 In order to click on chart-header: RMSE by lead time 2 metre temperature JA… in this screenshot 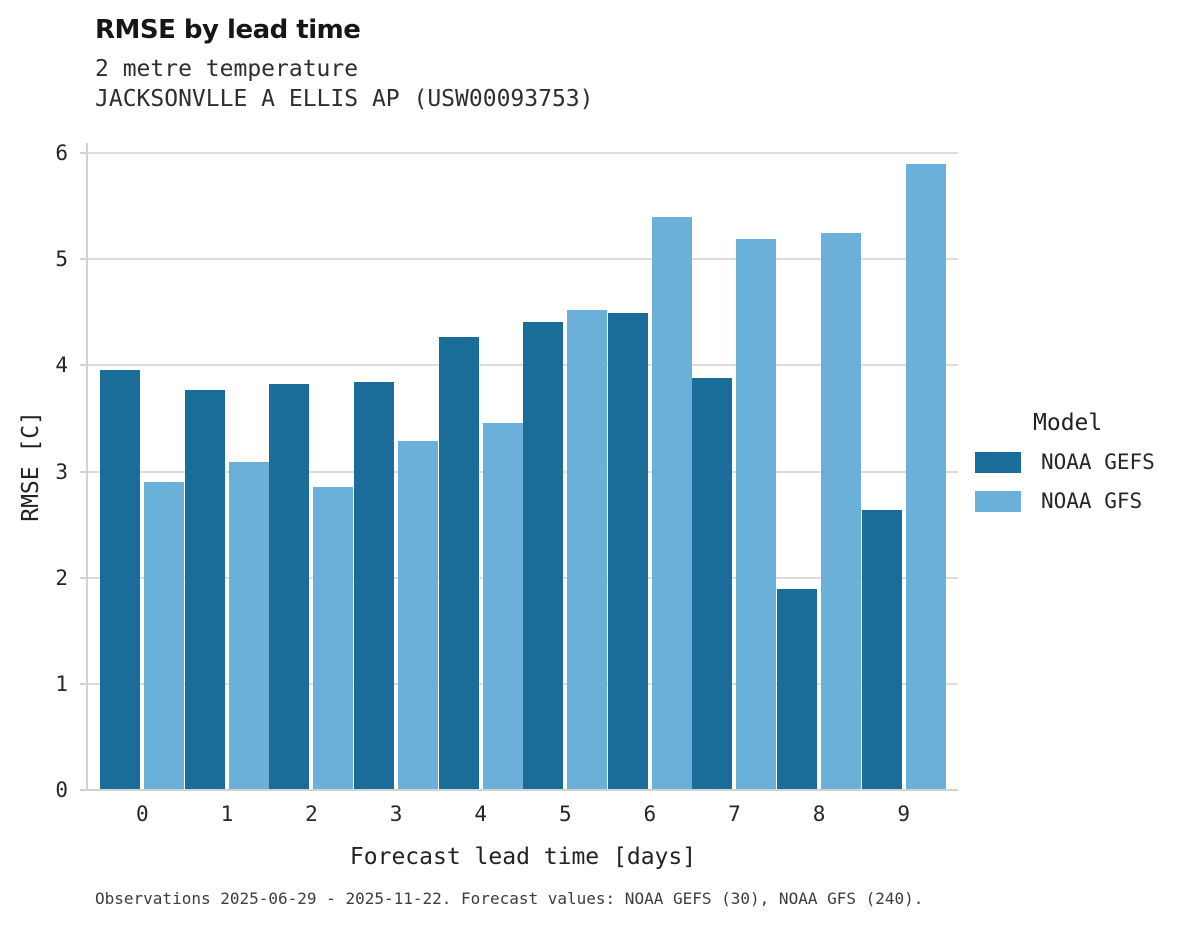, I will do `click(344, 64)`.